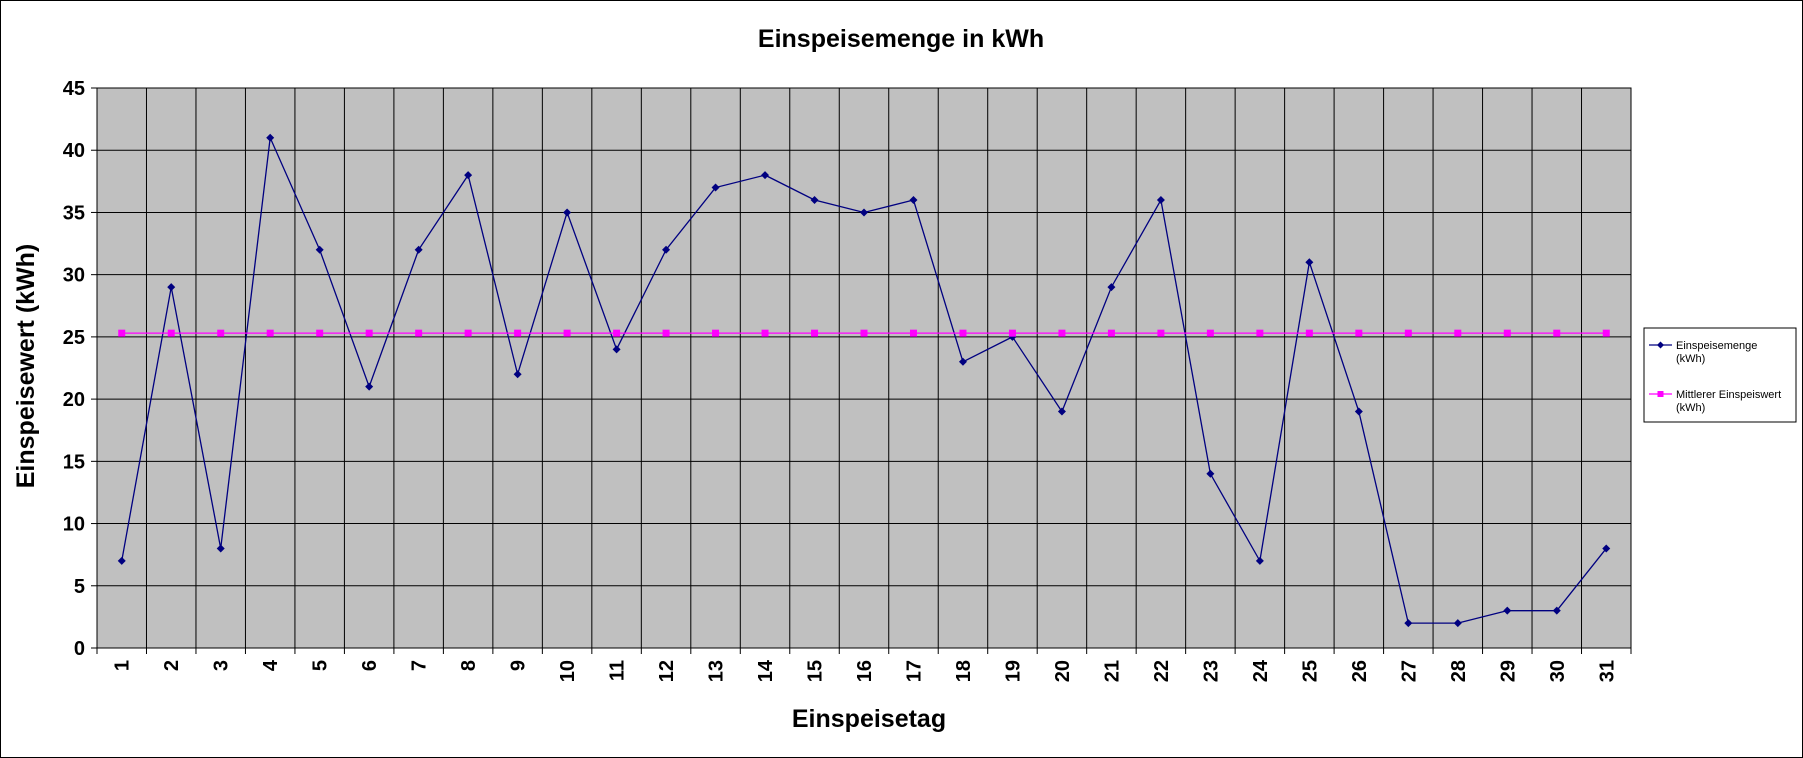 The width and height of the screenshot is (1803, 758). Describe the element at coordinates (1558, 671) in the screenshot. I see `x-tick-label: 30` at that location.